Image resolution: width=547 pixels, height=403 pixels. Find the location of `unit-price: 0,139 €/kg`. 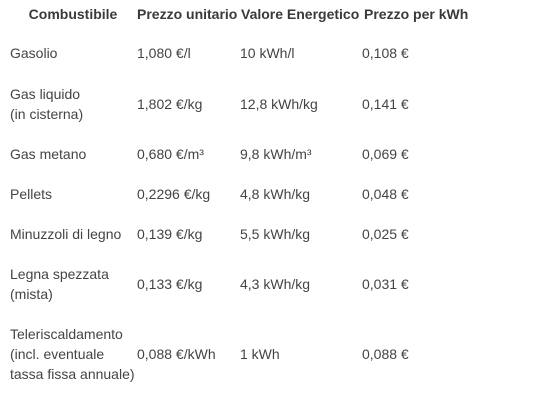

unit-price: 0,139 €/kg is located at coordinates (170, 234).